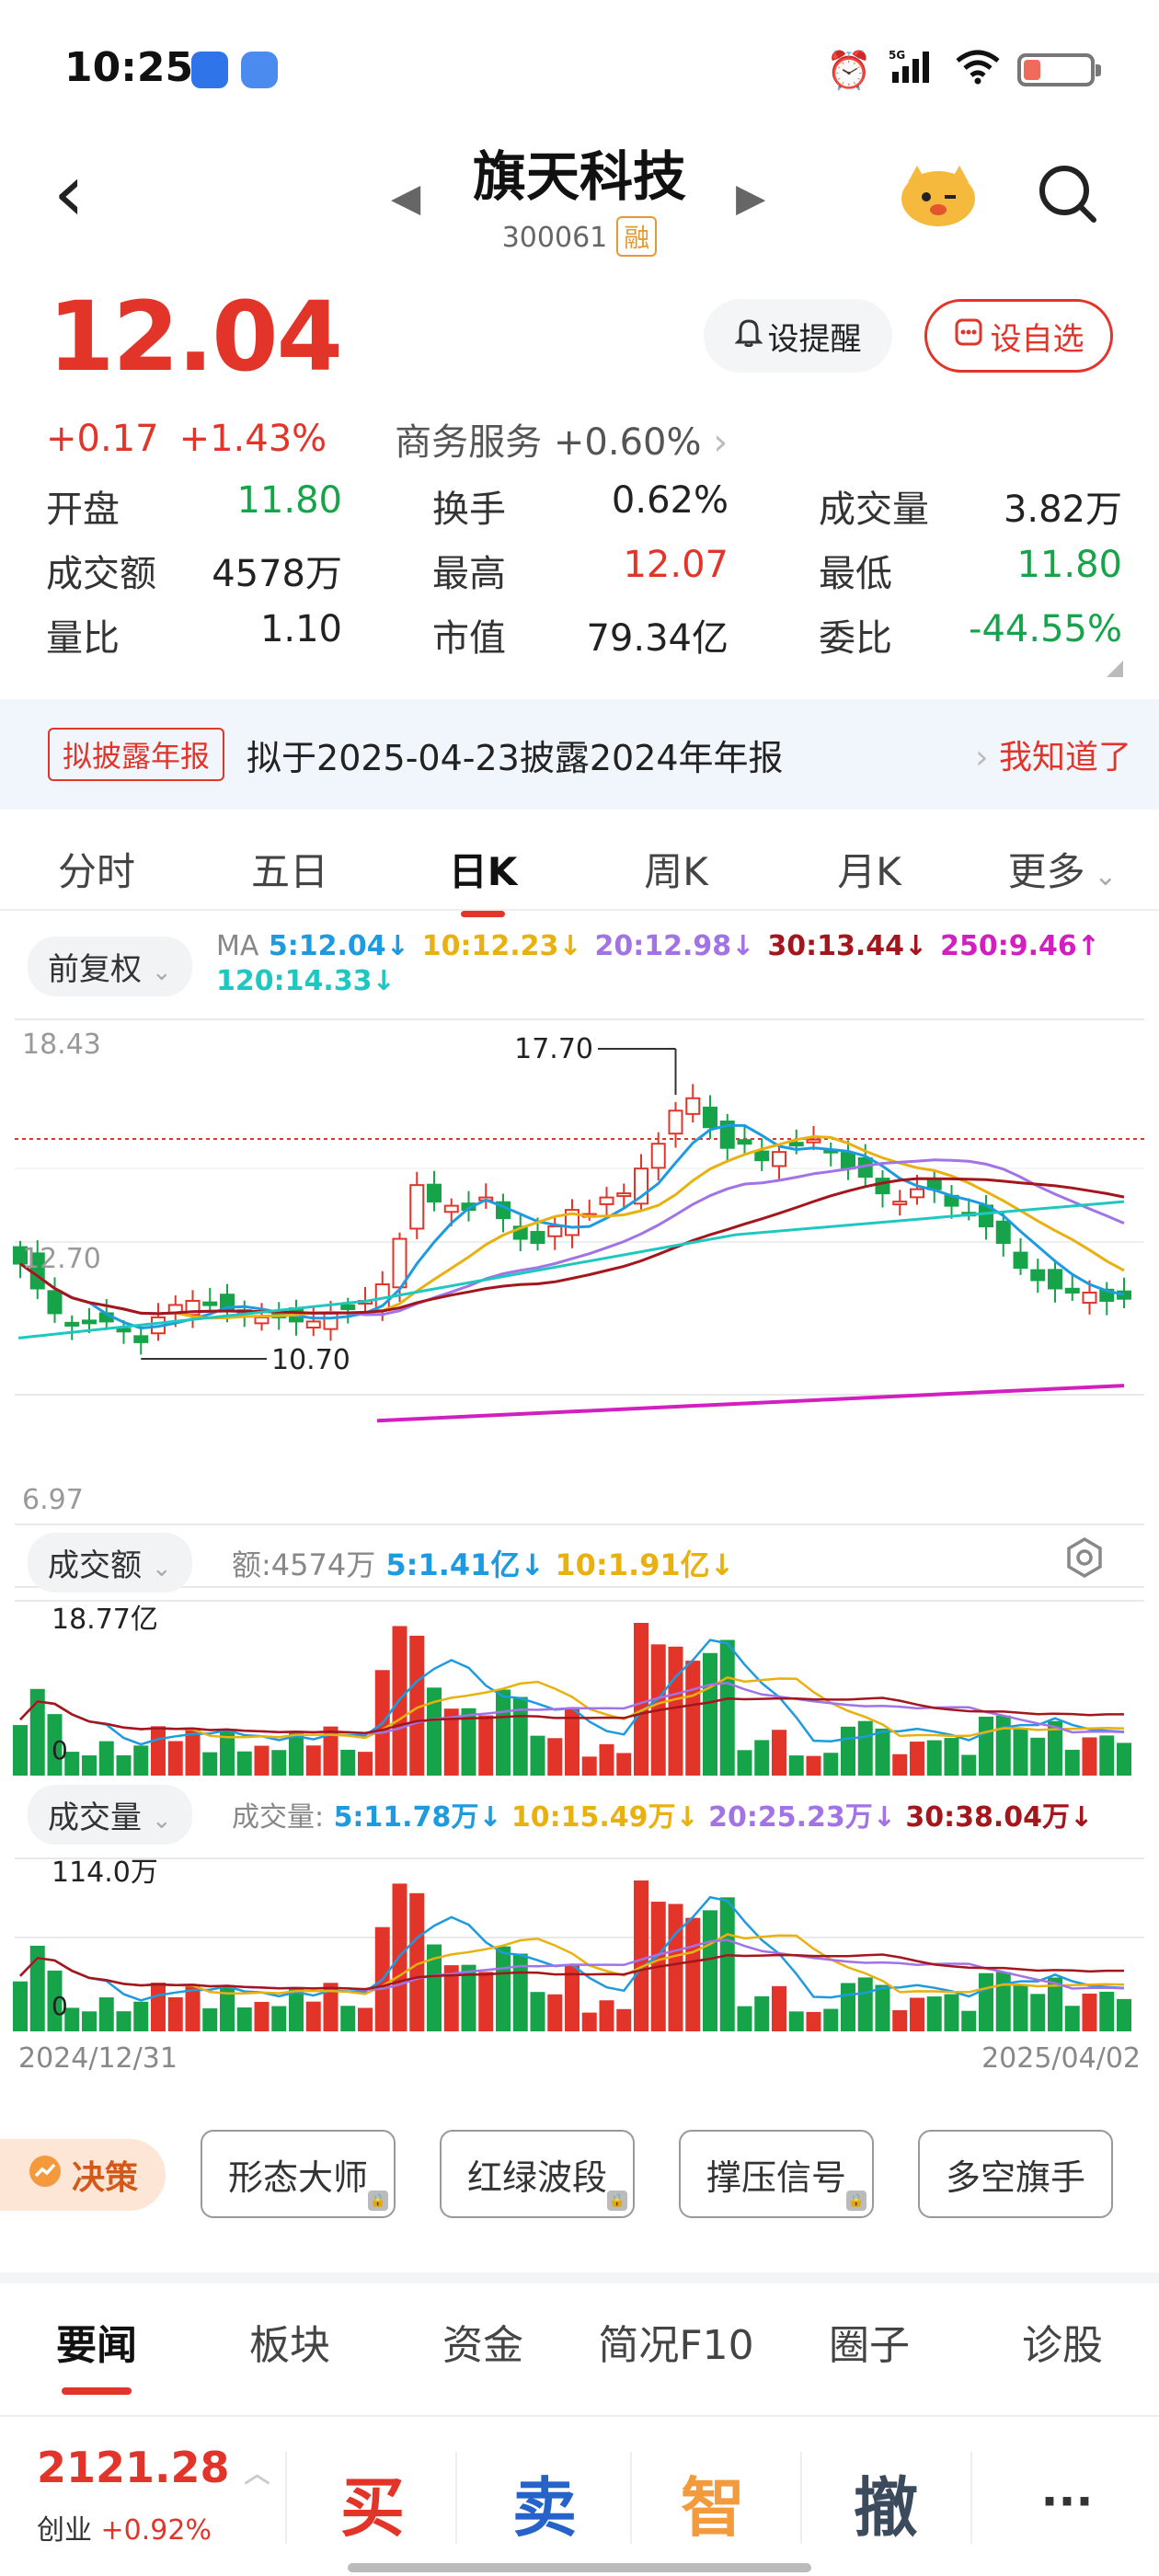  Describe the element at coordinates (96, 2353) in the screenshot. I see `news-tab: 要闻` at that location.